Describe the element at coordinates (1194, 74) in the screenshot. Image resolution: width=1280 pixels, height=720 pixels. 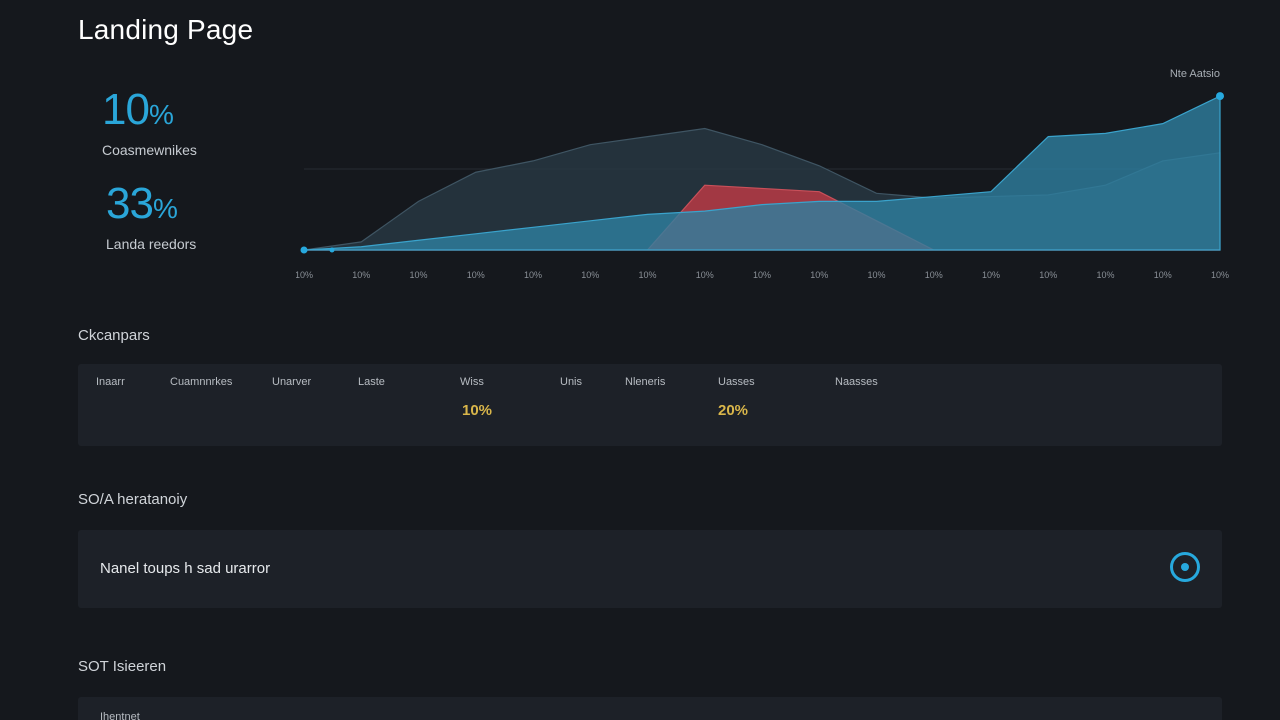
I see `chart-corner-label: Nte Aatsio` at that location.